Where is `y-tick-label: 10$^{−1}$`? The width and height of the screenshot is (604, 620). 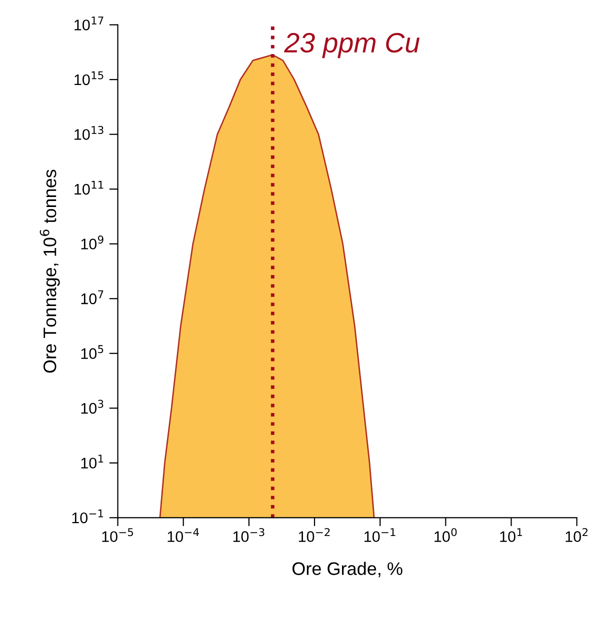
y-tick-label: 10$^{−1}$ is located at coordinates (88, 516).